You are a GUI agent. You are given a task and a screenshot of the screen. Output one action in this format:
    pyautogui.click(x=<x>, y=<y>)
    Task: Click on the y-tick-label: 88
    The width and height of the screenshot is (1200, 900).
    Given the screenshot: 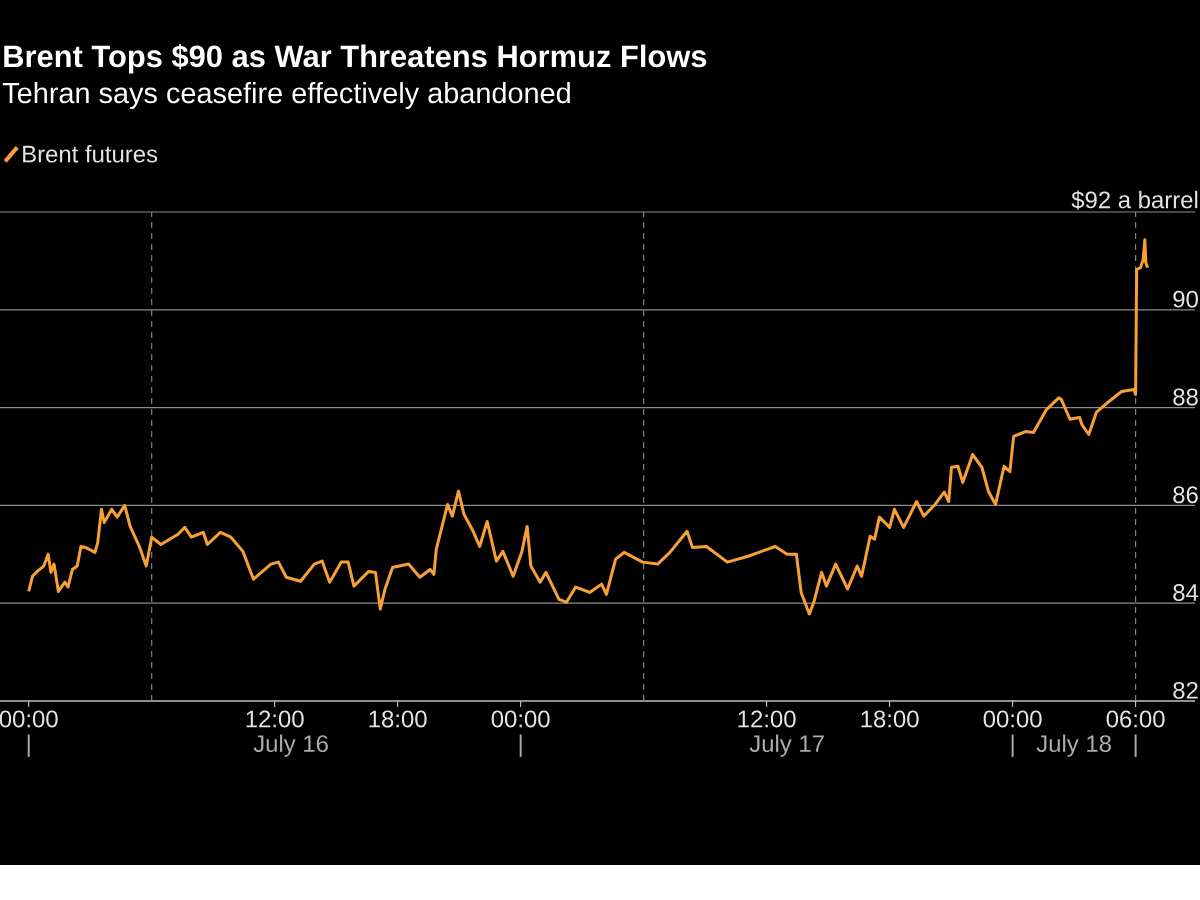 What is the action you would take?
    pyautogui.click(x=1185, y=397)
    